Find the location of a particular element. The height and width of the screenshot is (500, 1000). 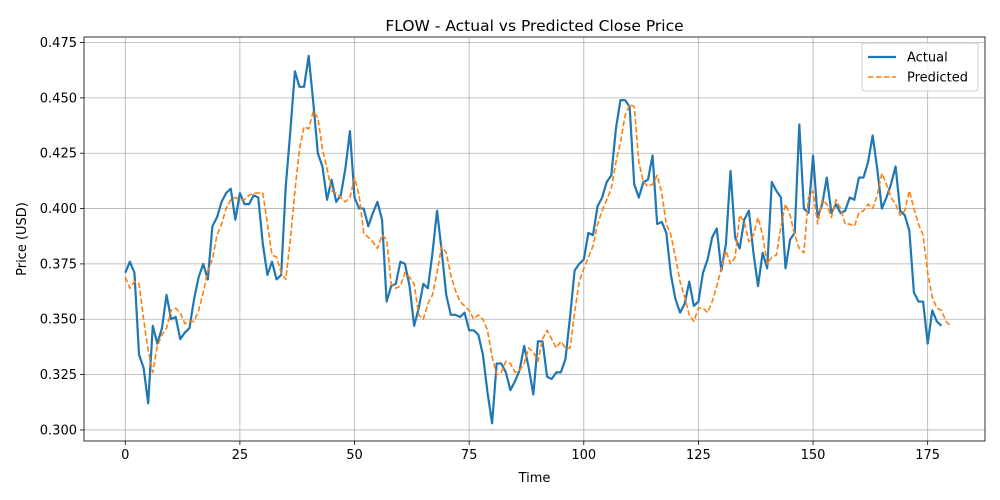

x-tick-label: 175 is located at coordinates (927, 455).